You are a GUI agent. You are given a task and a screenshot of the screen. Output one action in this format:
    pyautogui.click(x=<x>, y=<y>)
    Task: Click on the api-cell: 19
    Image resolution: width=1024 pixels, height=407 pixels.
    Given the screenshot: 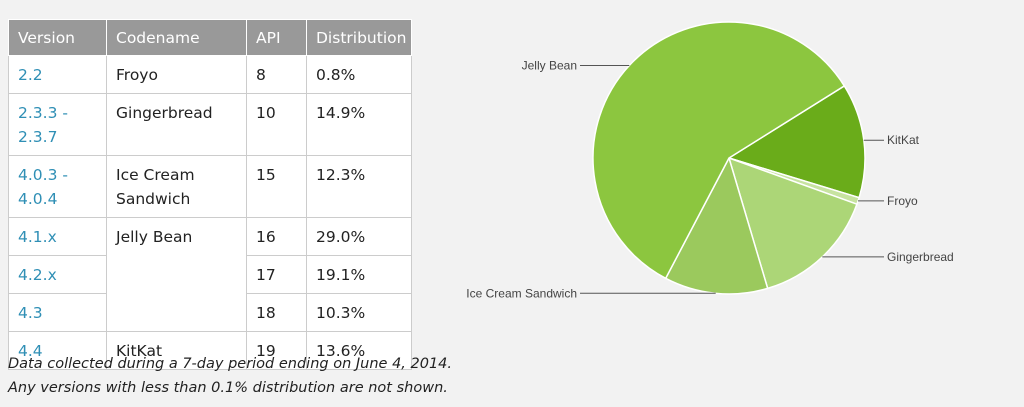 What is the action you would take?
    pyautogui.click(x=276, y=350)
    